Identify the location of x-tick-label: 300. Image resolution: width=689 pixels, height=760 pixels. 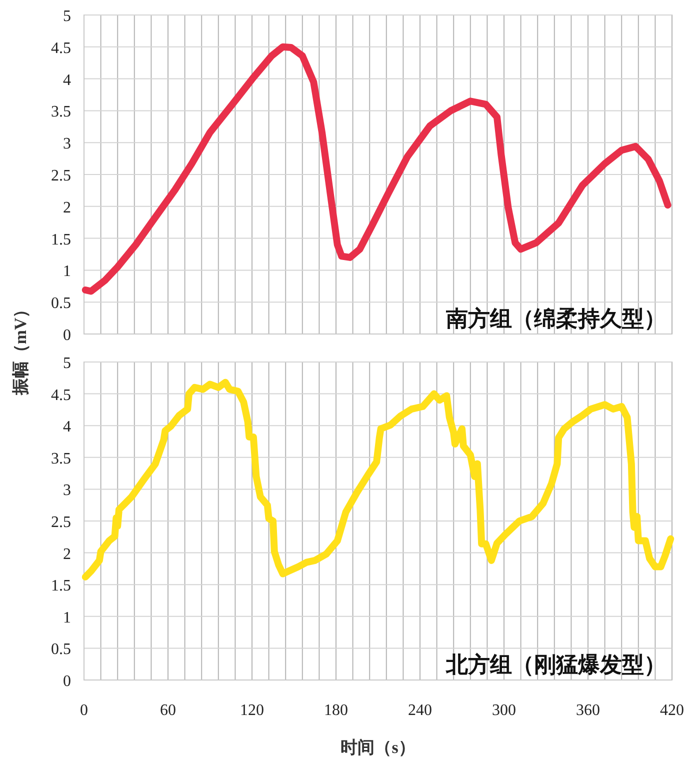
(504, 710).